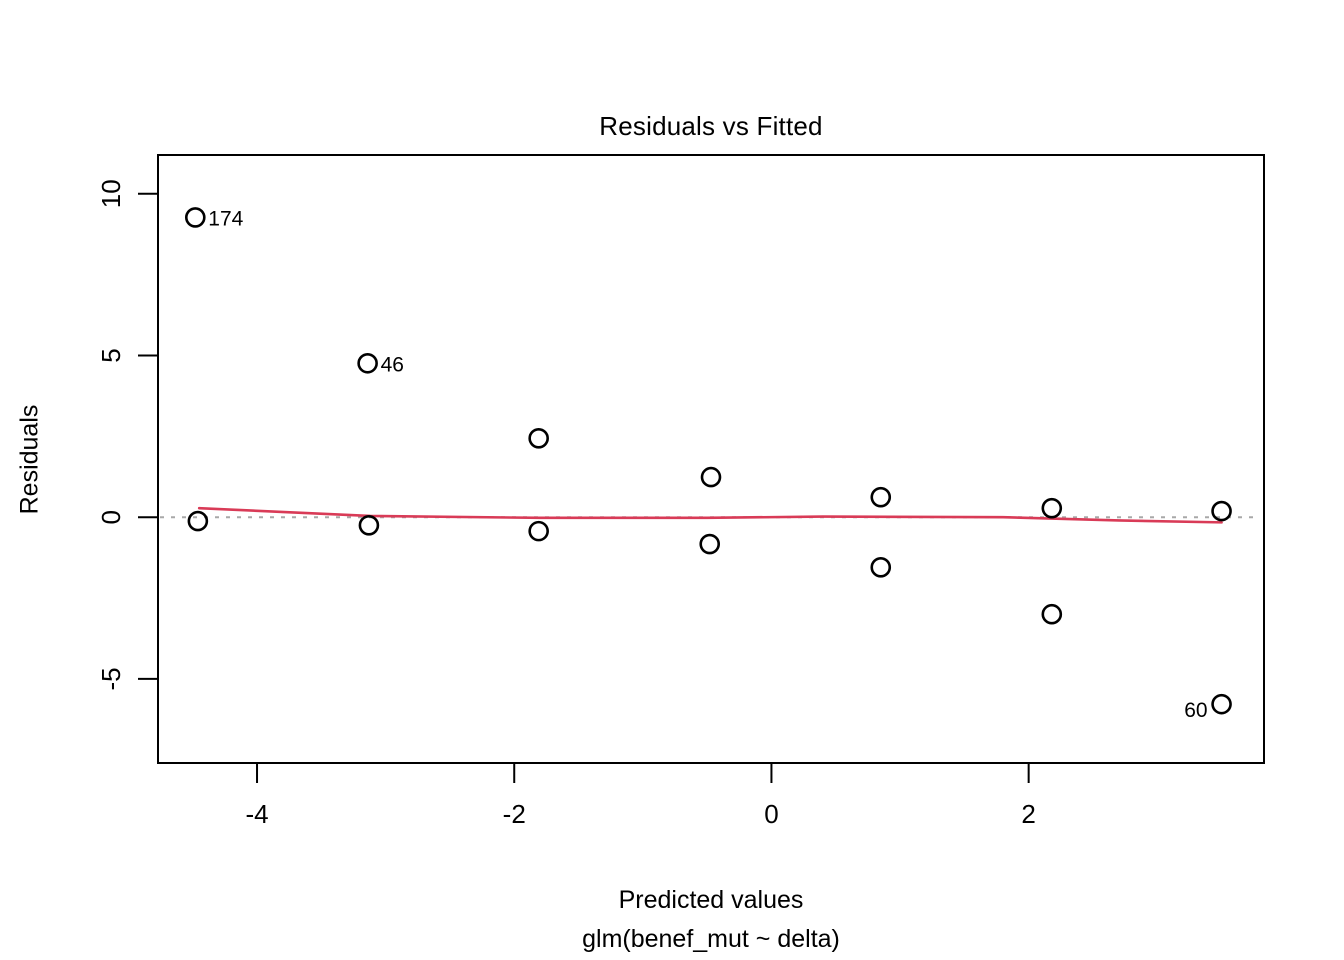  Describe the element at coordinates (711, 939) in the screenshot. I see `model-formula-label: glm(benef_mut ~ delta)` at that location.